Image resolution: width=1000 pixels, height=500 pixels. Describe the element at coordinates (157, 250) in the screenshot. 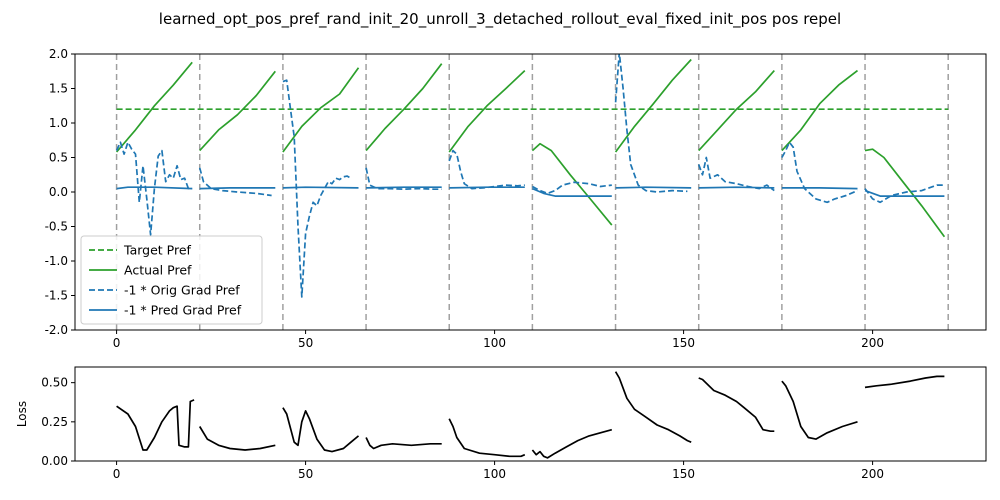

I see `legend-label: Target Pref` at that location.